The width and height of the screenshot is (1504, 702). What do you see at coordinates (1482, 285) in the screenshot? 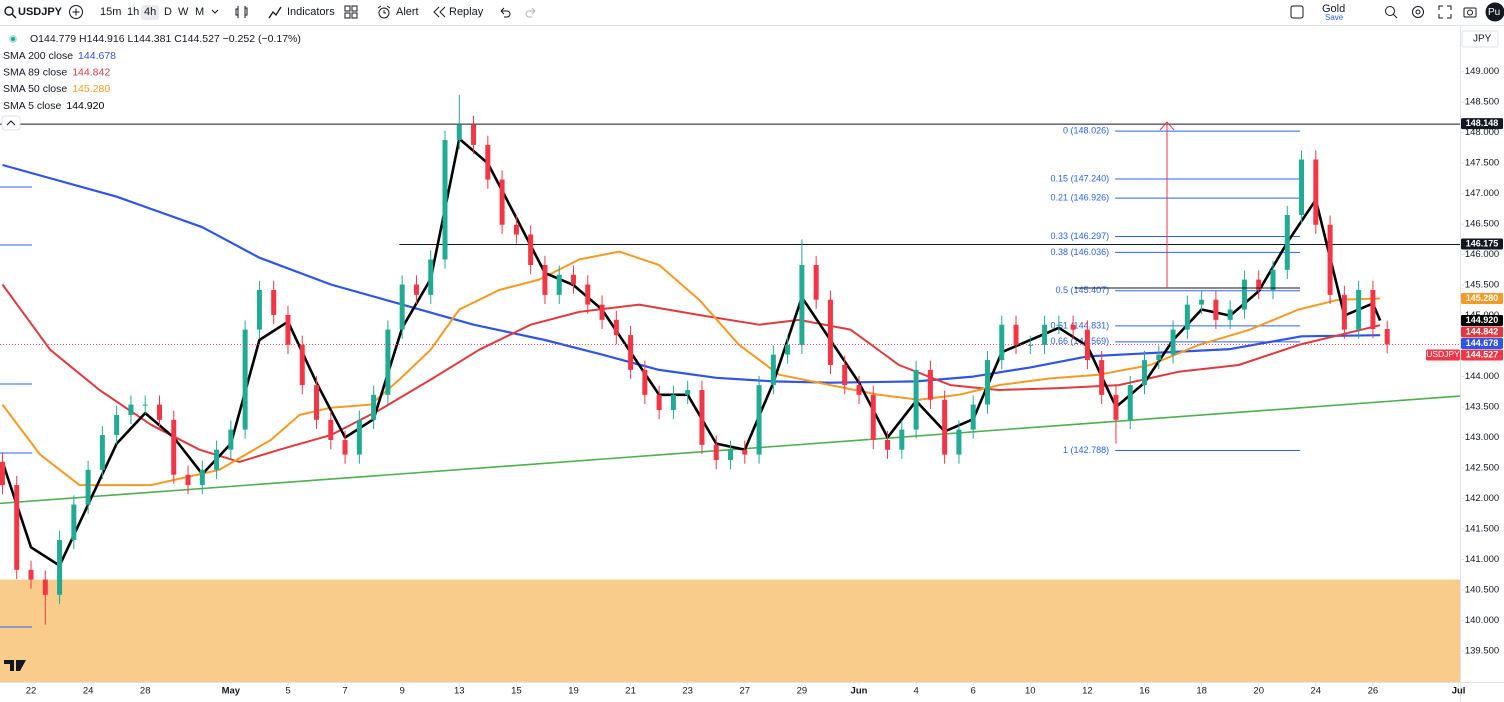
I see `y-tick-label: 145.500` at bounding box center [1482, 285].